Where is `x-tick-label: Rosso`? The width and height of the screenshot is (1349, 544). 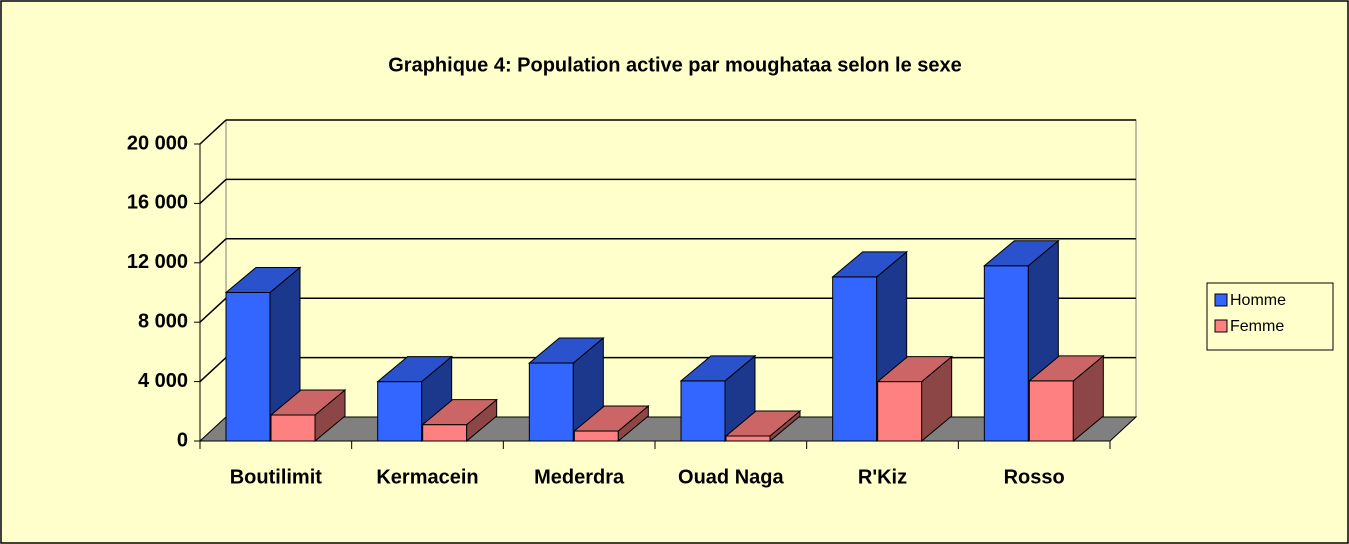
x-tick-label: Rosso is located at coordinates (1034, 477).